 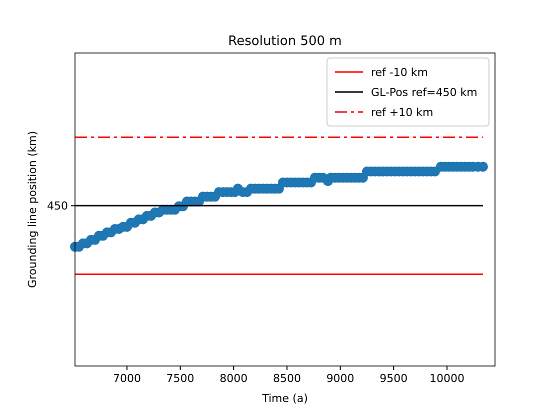 I want to click on x-tick-label: 10000, so click(x=446, y=378).